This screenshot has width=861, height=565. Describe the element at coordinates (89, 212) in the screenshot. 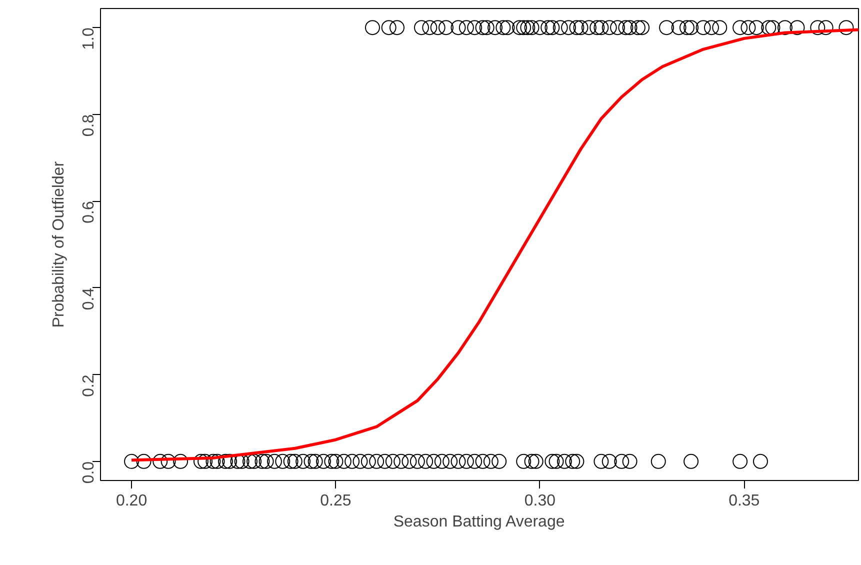

I see `y-tick-label: 0.6` at that location.